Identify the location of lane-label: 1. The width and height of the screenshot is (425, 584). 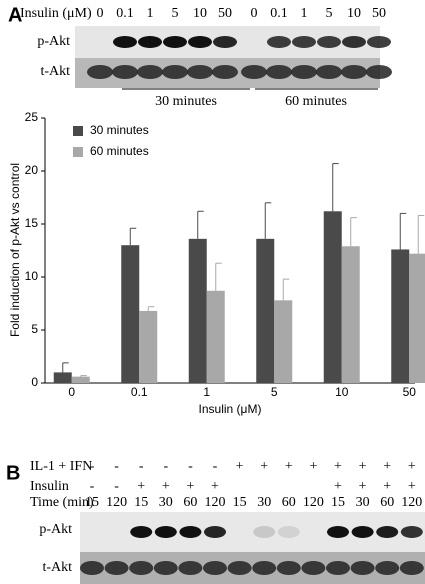
(304, 13).